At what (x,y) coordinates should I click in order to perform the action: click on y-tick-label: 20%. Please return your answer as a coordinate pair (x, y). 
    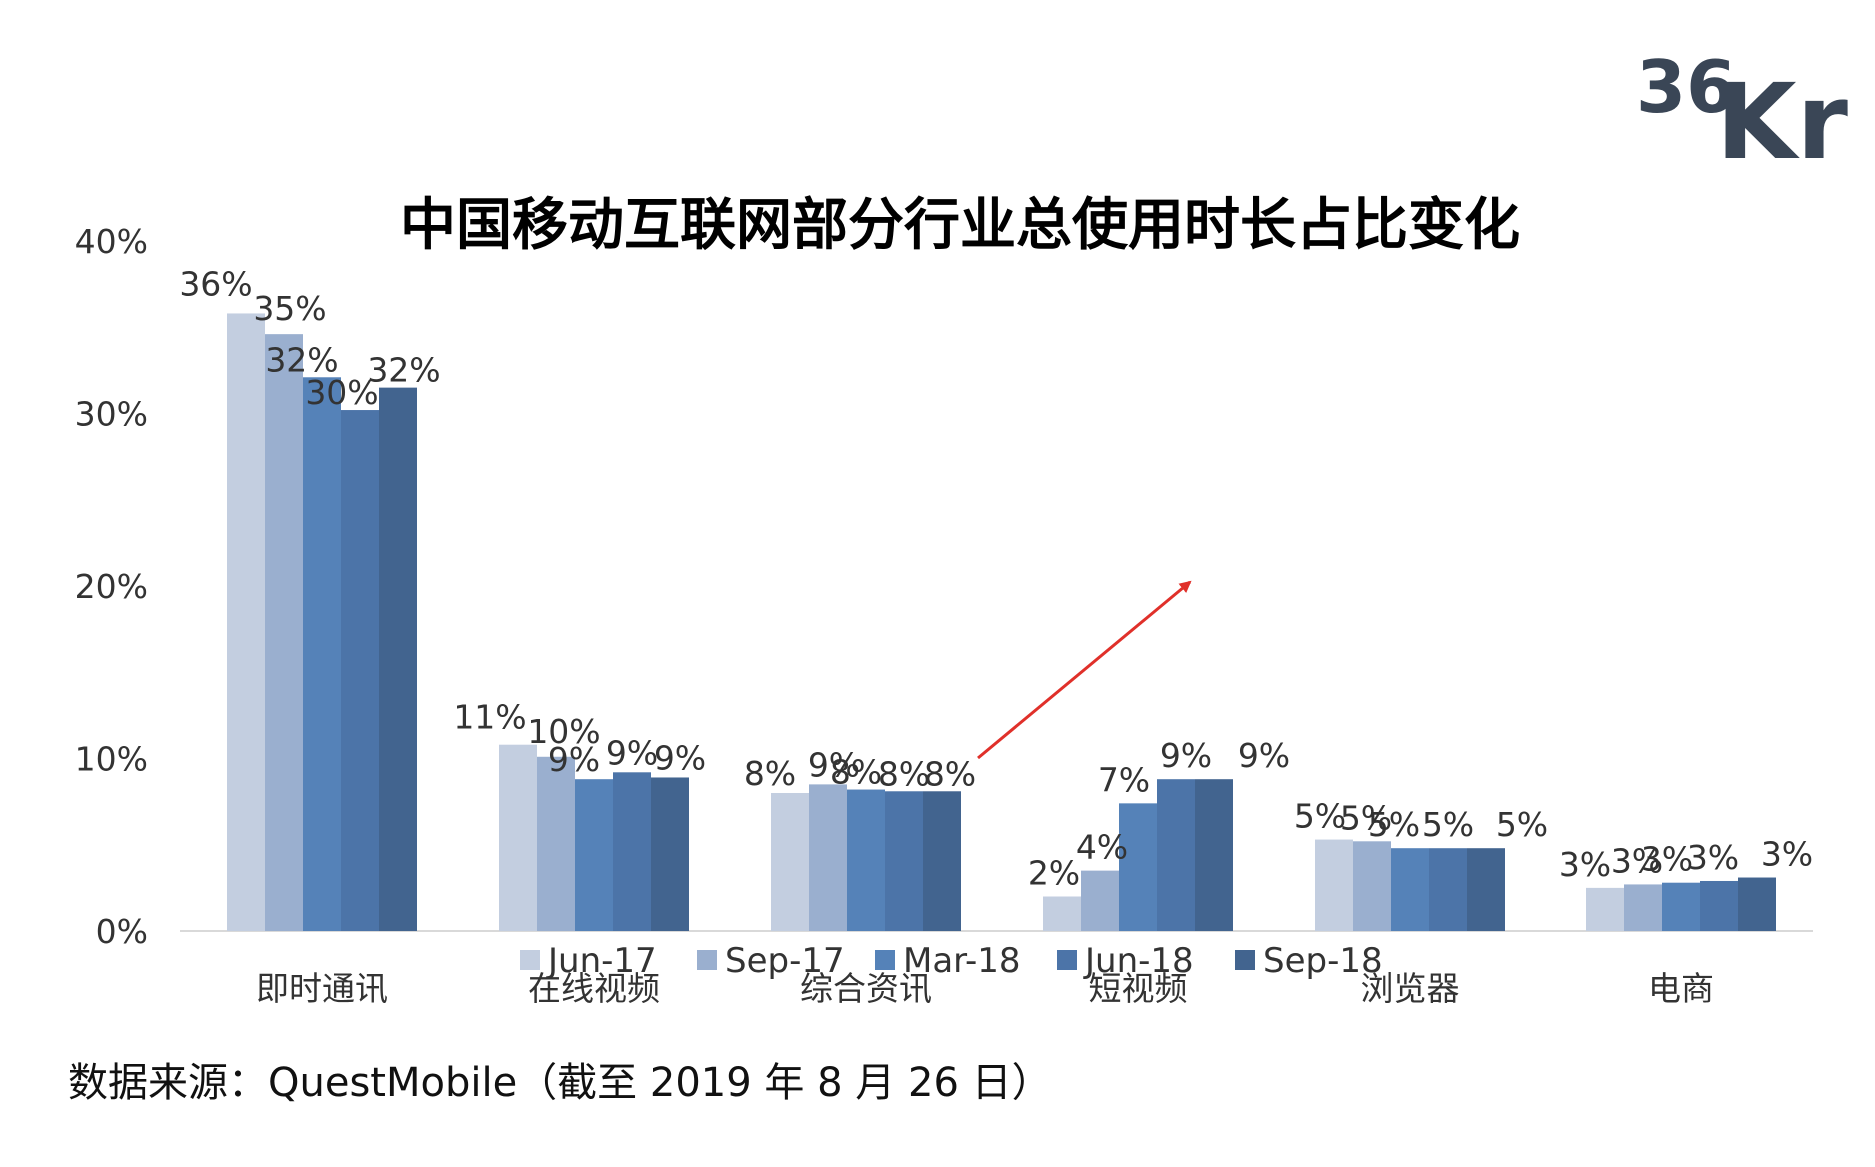
    Looking at the image, I should click on (111, 586).